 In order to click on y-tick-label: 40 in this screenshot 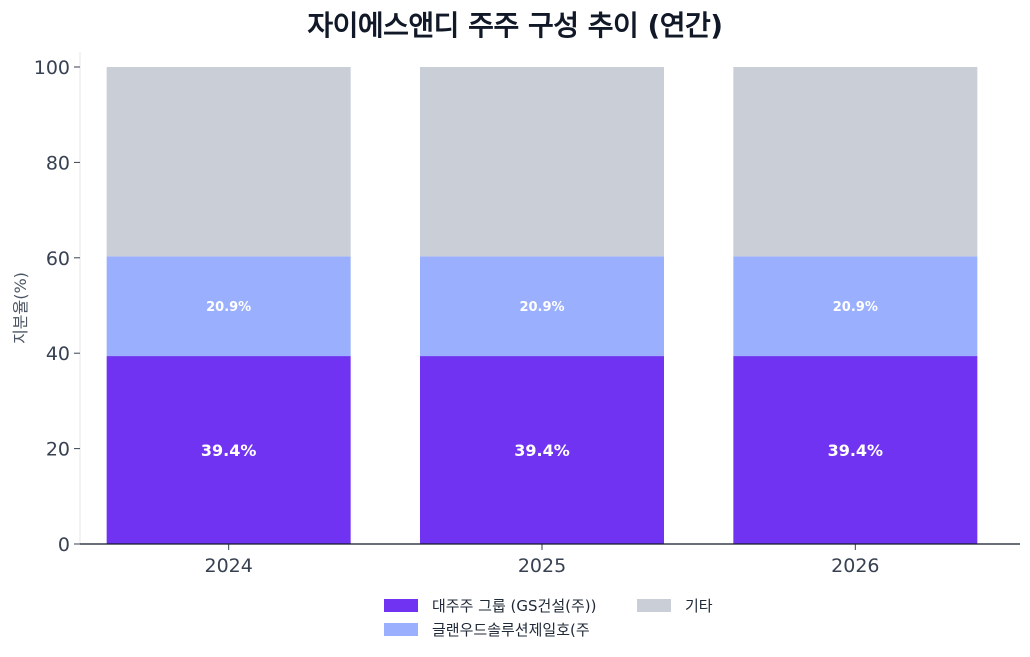, I will do `click(58, 354)`.